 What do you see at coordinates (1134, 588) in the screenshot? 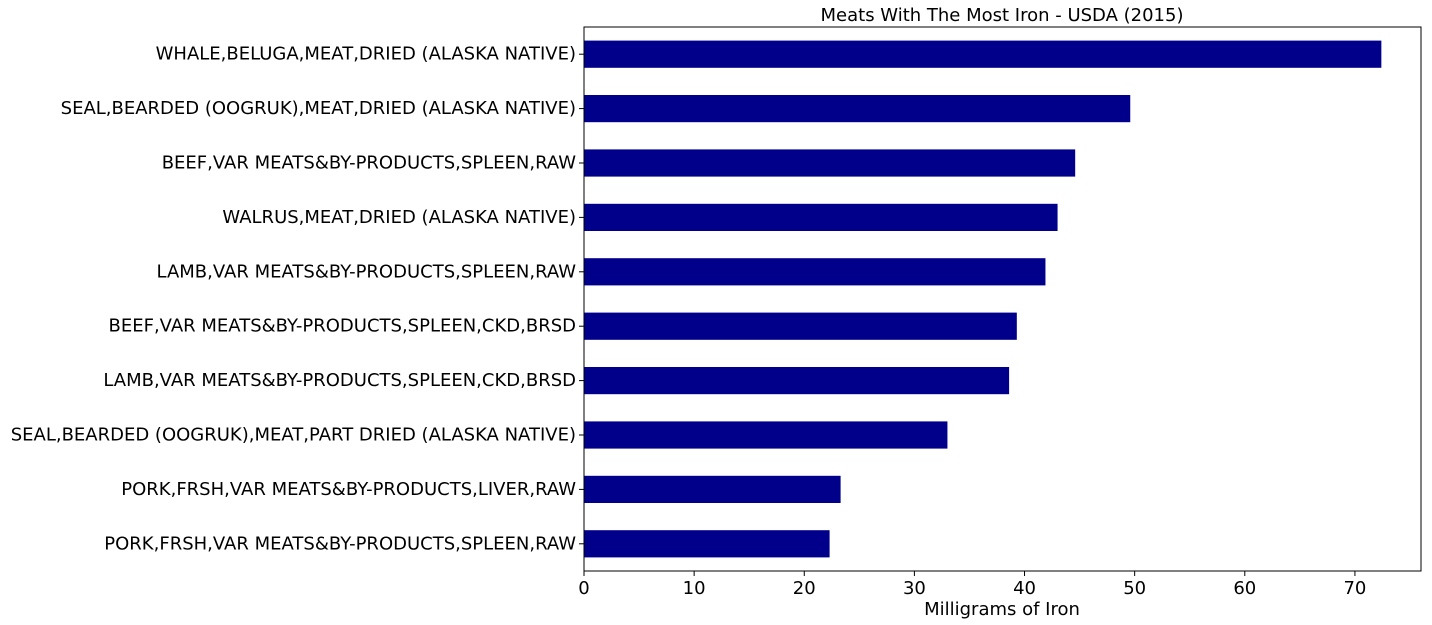
I see `x-tick-label: 50` at bounding box center [1134, 588].